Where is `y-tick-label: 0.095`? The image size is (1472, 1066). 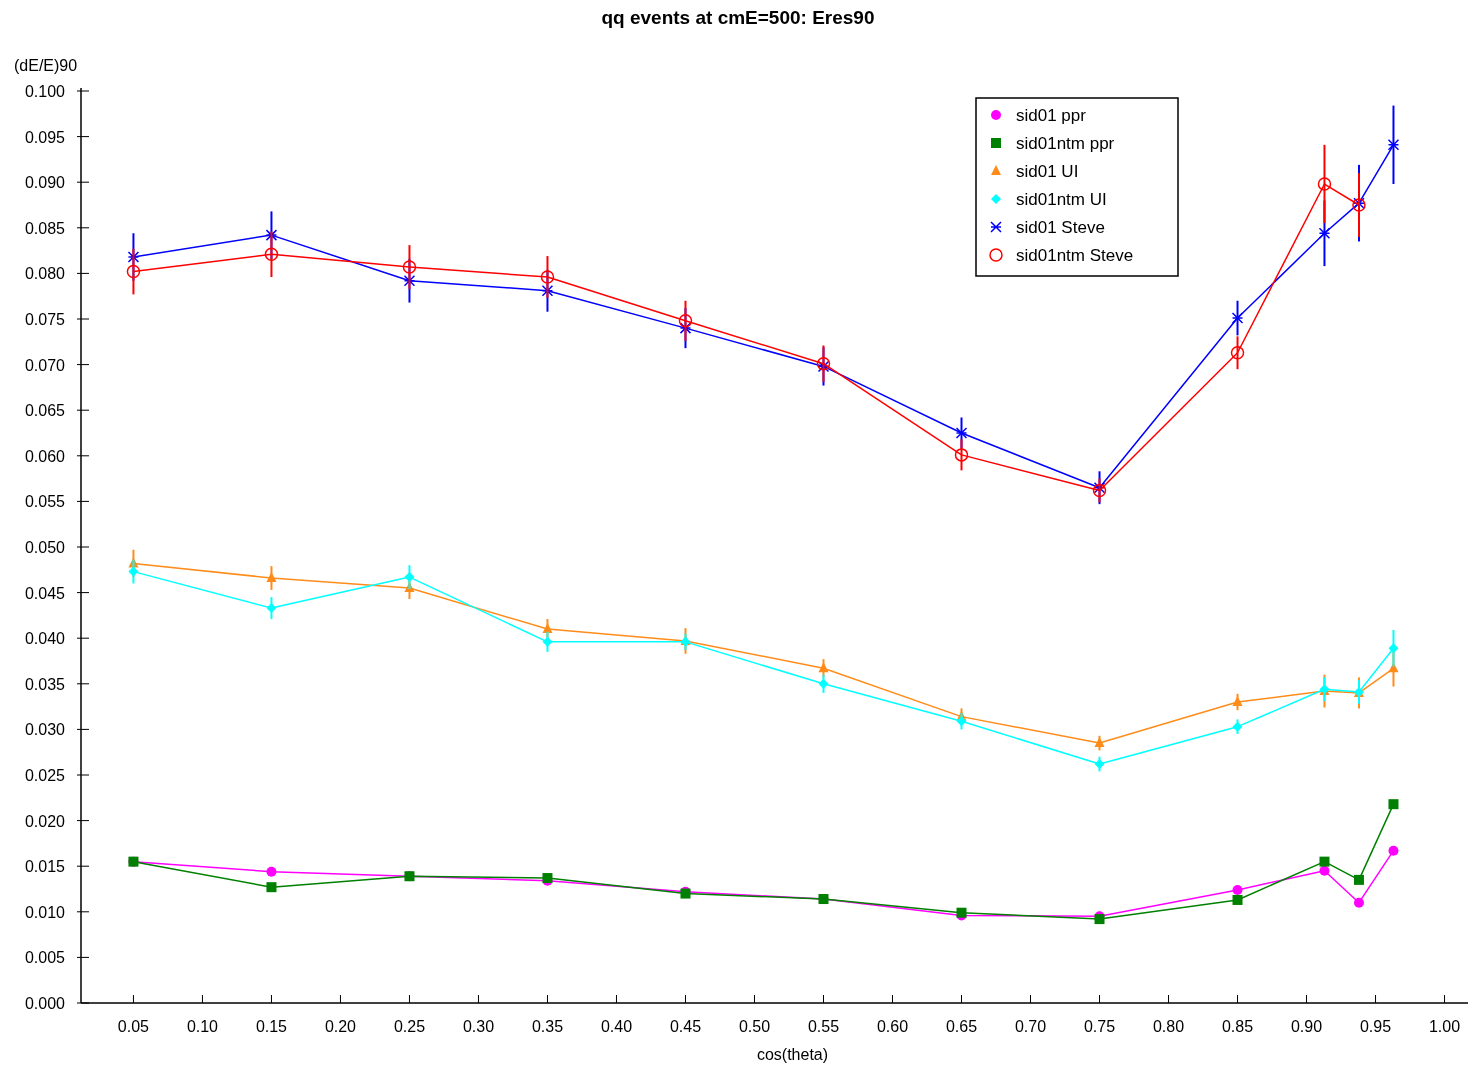 y-tick-label: 0.095 is located at coordinates (45, 137).